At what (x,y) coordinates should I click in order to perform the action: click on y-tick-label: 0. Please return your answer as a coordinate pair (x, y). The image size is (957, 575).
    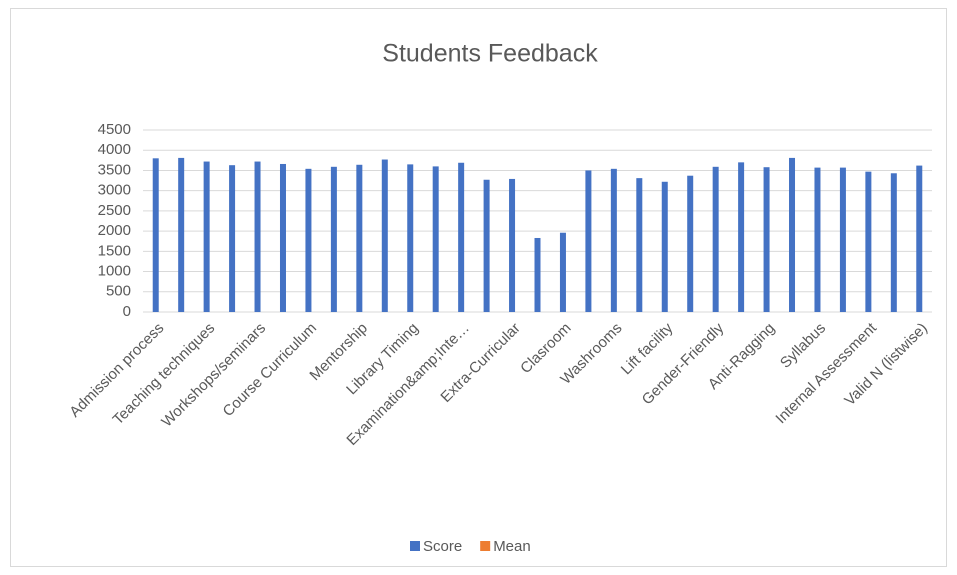
    Looking at the image, I should click on (127, 311).